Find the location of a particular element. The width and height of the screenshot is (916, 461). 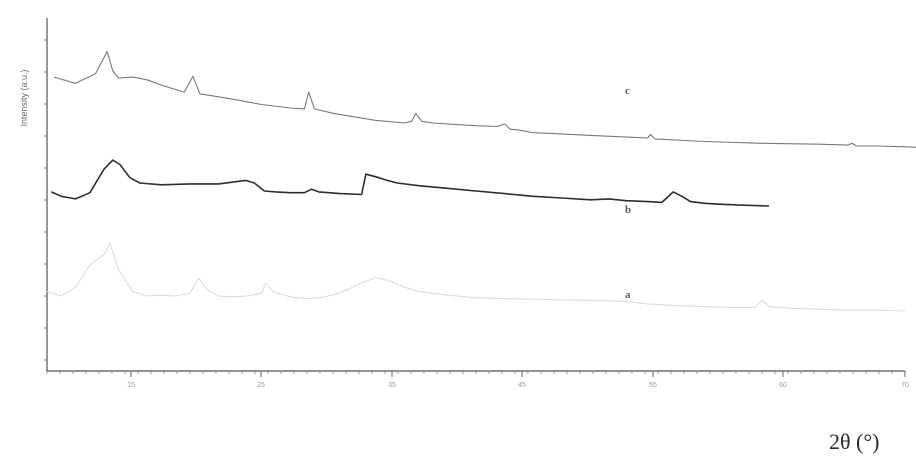

x-tick-label: 45 is located at coordinates (522, 385).